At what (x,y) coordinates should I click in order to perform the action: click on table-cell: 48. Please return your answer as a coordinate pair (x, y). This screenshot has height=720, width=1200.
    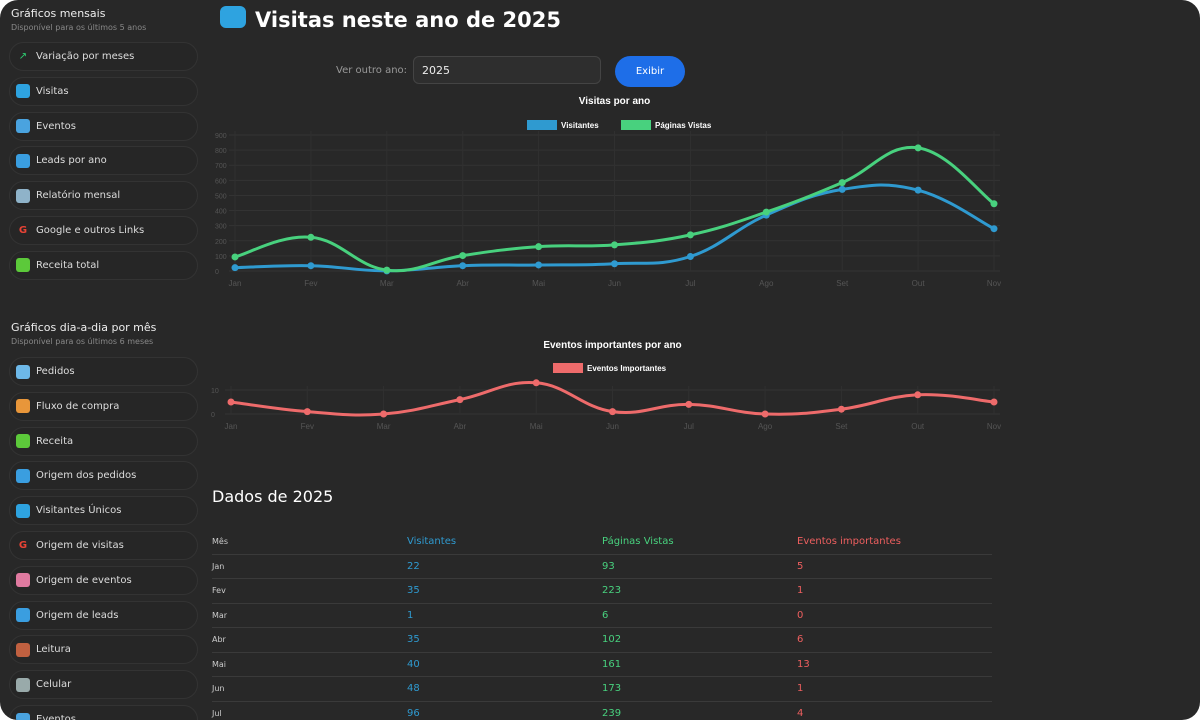
    Looking at the image, I should click on (413, 689).